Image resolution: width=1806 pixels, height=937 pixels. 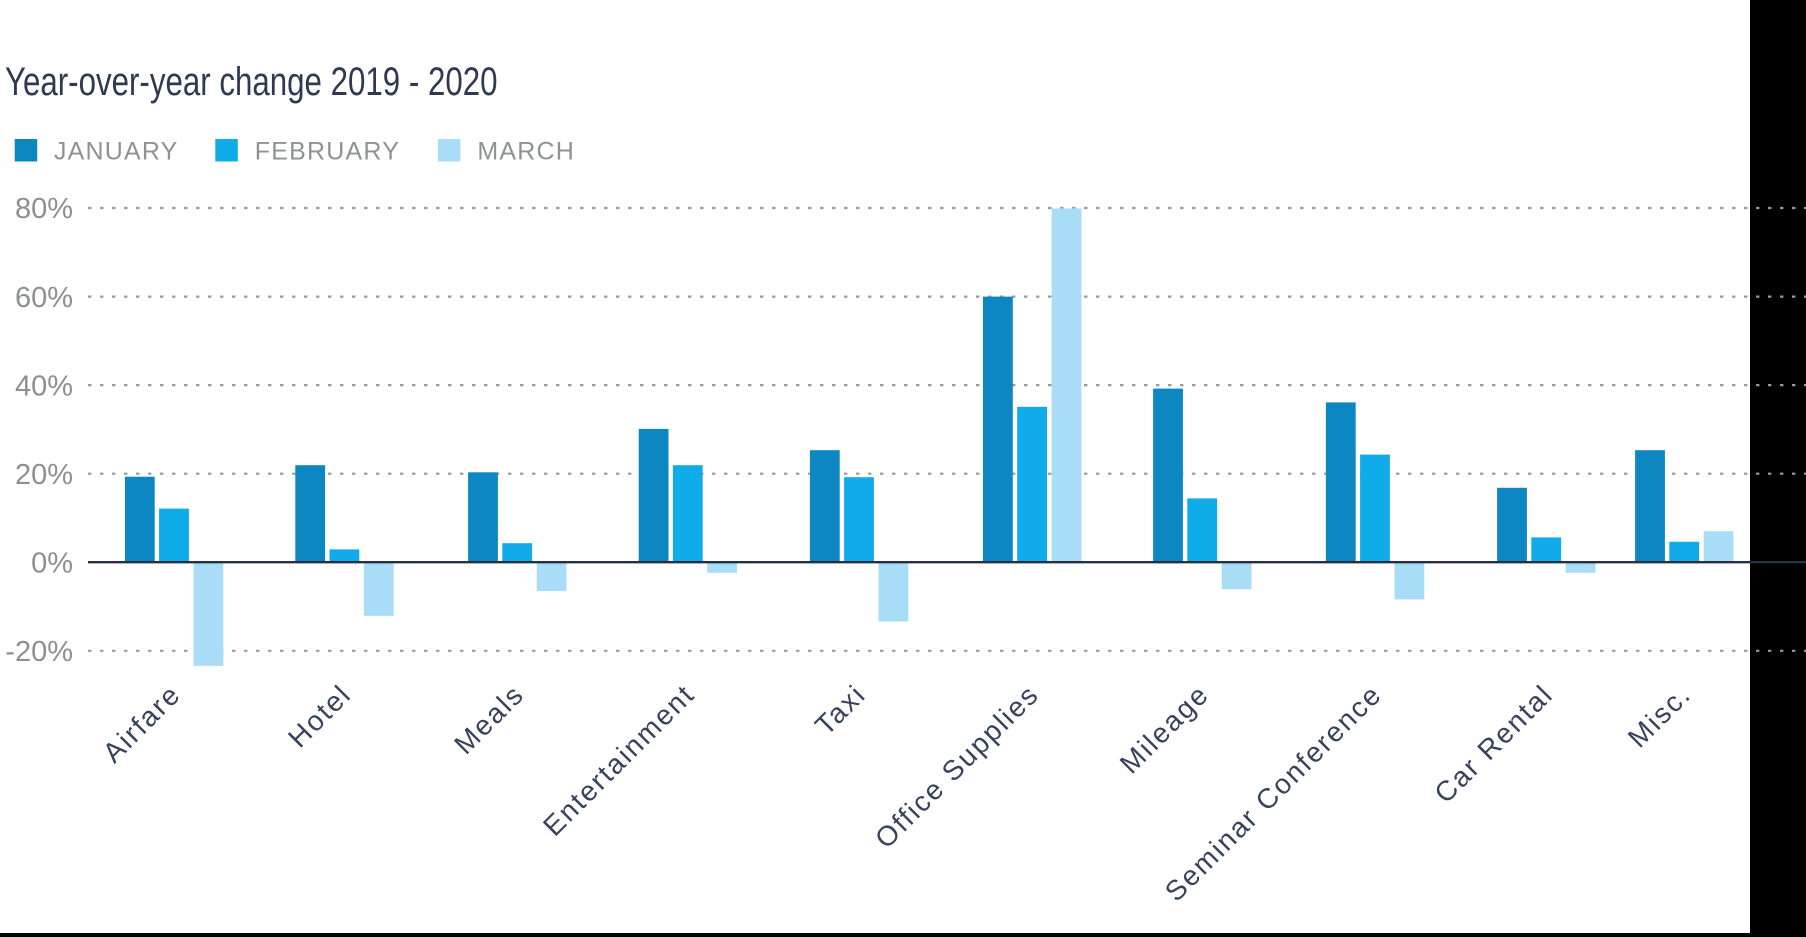 What do you see at coordinates (251, 81) in the screenshot?
I see `svg-text:Year-over-year change 2019 - 2: Year-over-year change 2019 - 2020` at bounding box center [251, 81].